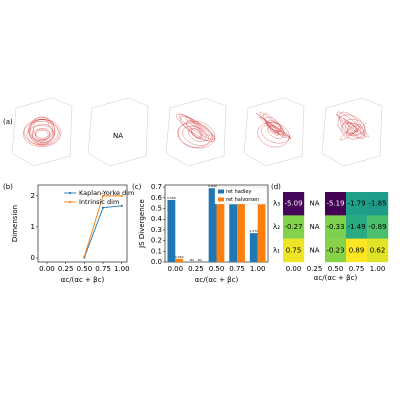 This screenshot has width=400, height=400. I want to click on cell-label: -5.09, so click(293, 204).